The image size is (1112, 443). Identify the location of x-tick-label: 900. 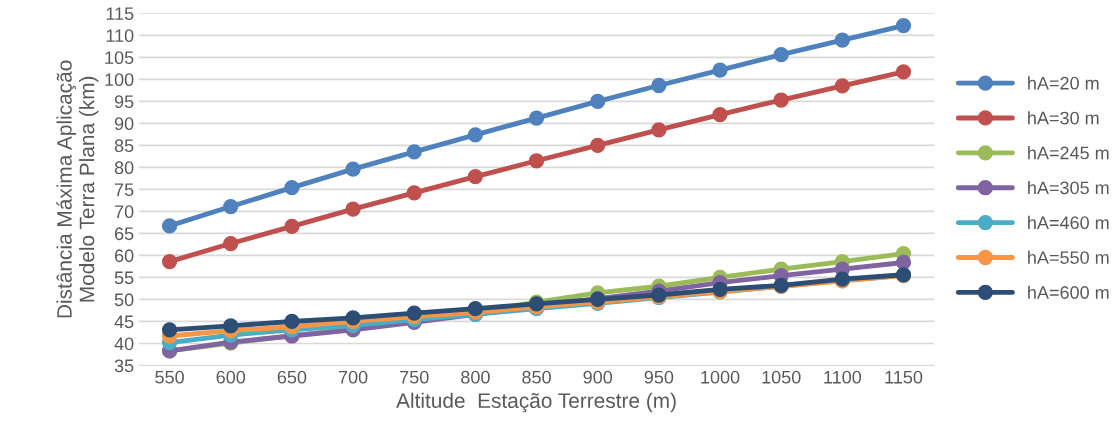
(598, 377).